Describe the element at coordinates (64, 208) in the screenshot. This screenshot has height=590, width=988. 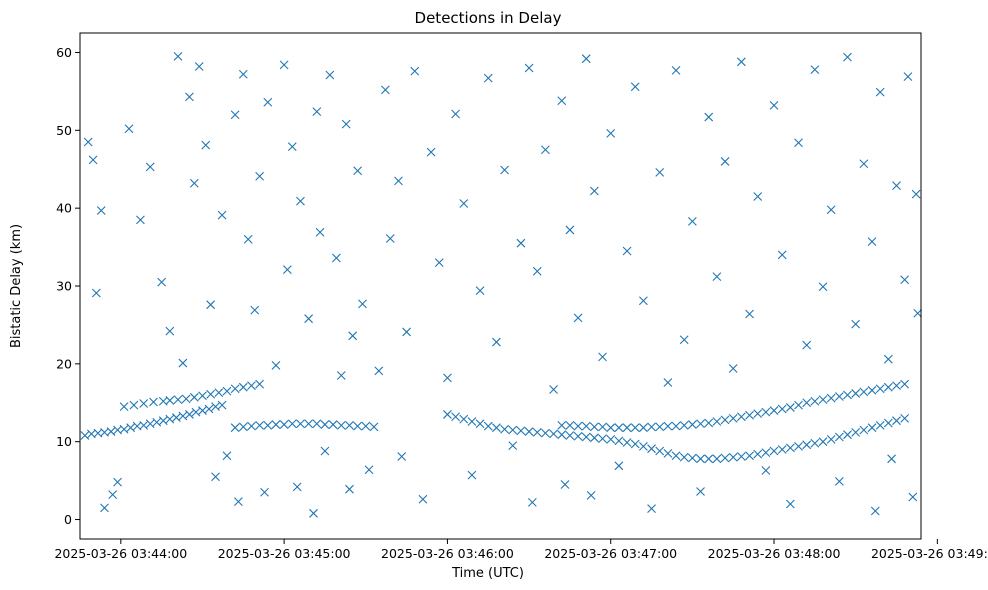
I see `y-tick-label: 40` at that location.